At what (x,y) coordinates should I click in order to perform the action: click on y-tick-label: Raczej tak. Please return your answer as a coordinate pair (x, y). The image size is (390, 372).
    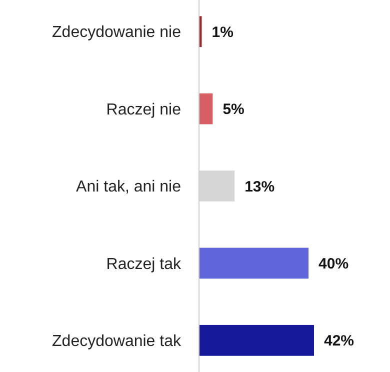
    Looking at the image, I should click on (144, 264).